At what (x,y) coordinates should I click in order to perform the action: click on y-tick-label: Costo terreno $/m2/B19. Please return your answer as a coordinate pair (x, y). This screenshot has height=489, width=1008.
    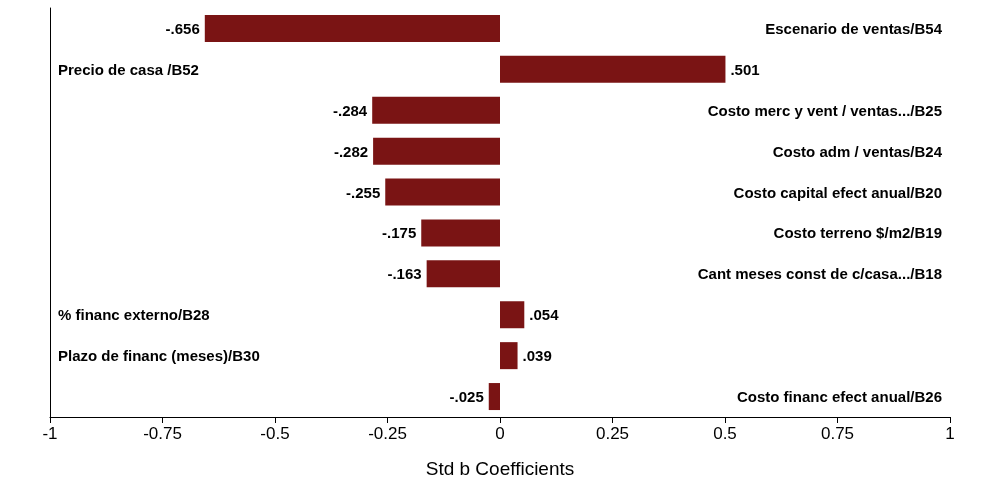
    Looking at the image, I should click on (857, 233).